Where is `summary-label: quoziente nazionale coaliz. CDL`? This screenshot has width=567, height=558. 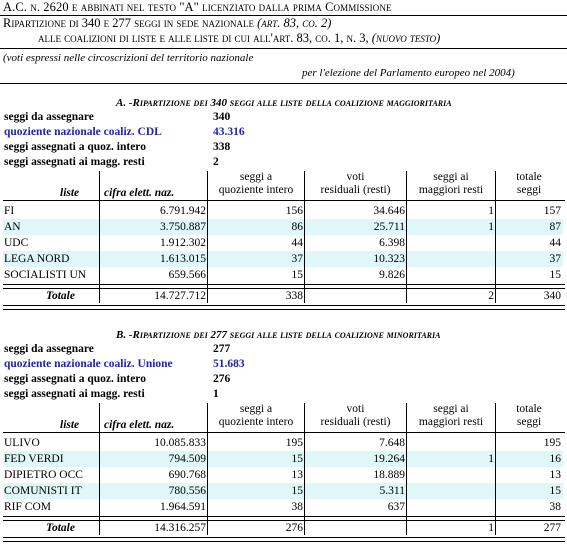 summary-label: quoziente nazionale coaliz. CDL is located at coordinates (83, 132).